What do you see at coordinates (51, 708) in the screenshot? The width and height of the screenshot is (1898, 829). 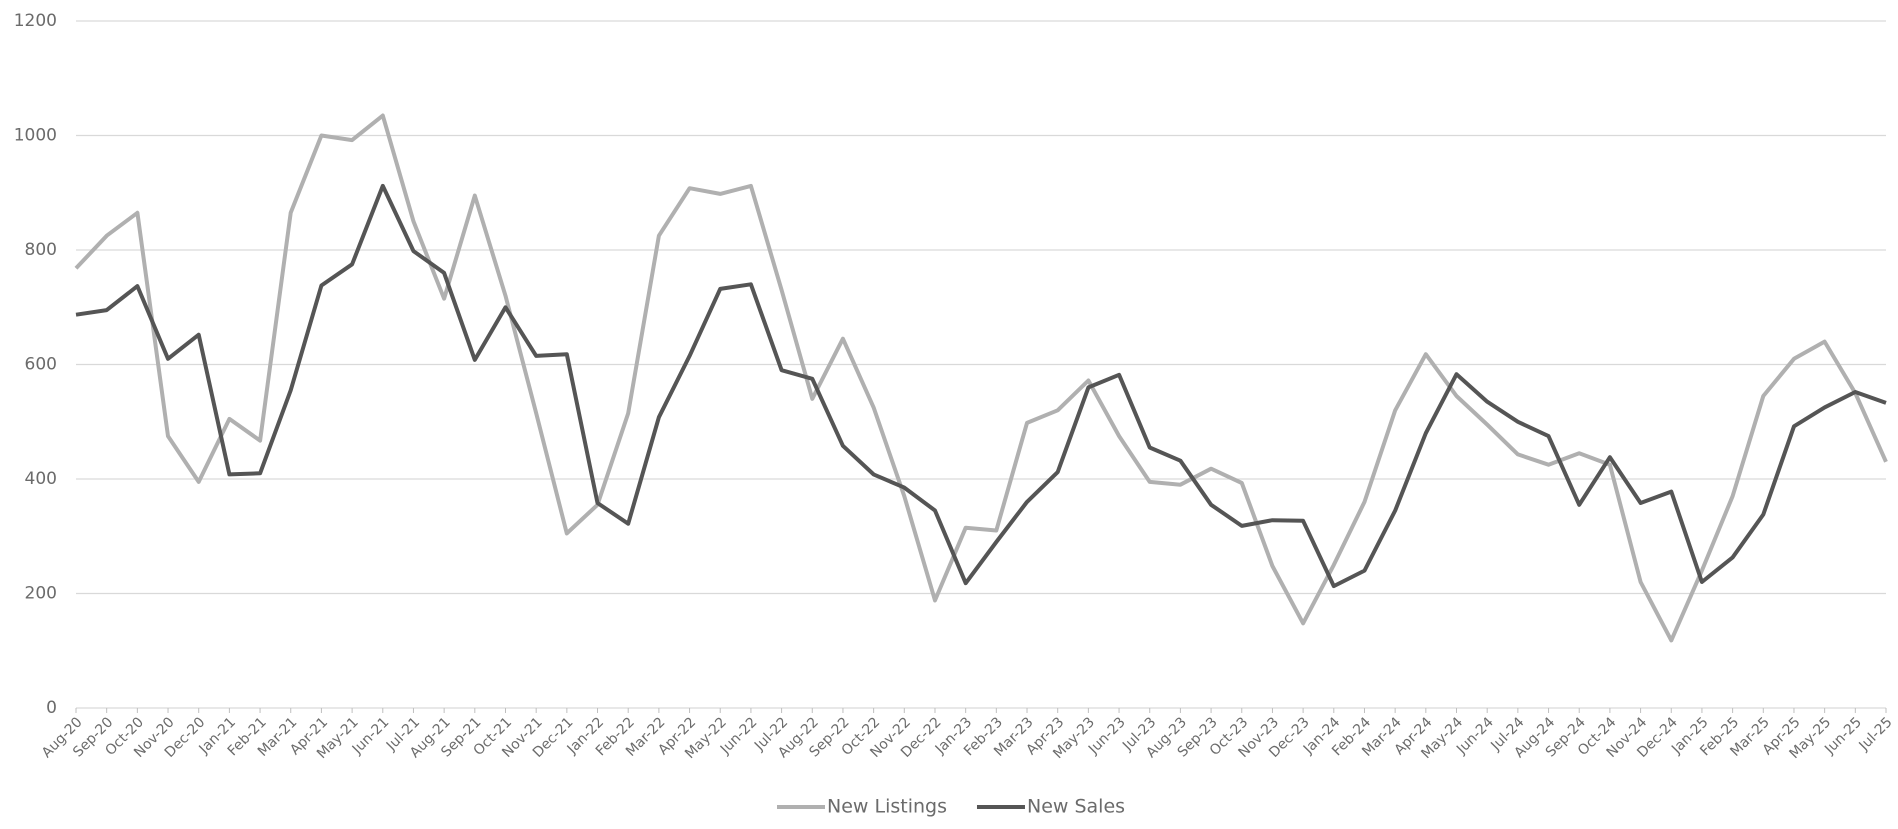 I see `y-tick-label: 0` at bounding box center [51, 708].